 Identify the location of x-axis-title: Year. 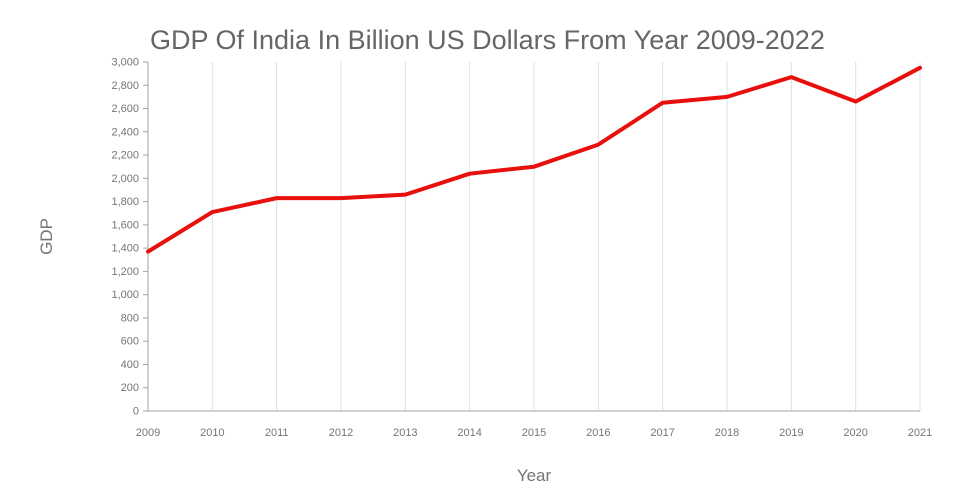
(534, 475).